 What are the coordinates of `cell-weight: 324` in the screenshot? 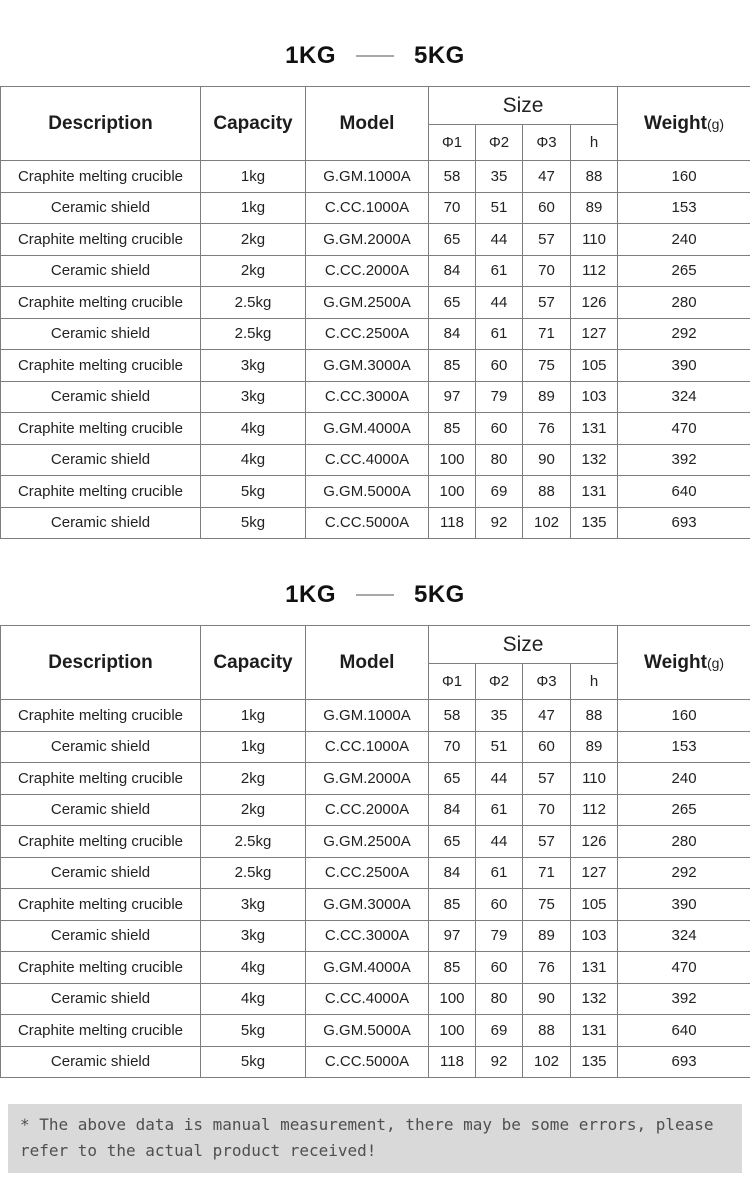 It's located at (683, 935).